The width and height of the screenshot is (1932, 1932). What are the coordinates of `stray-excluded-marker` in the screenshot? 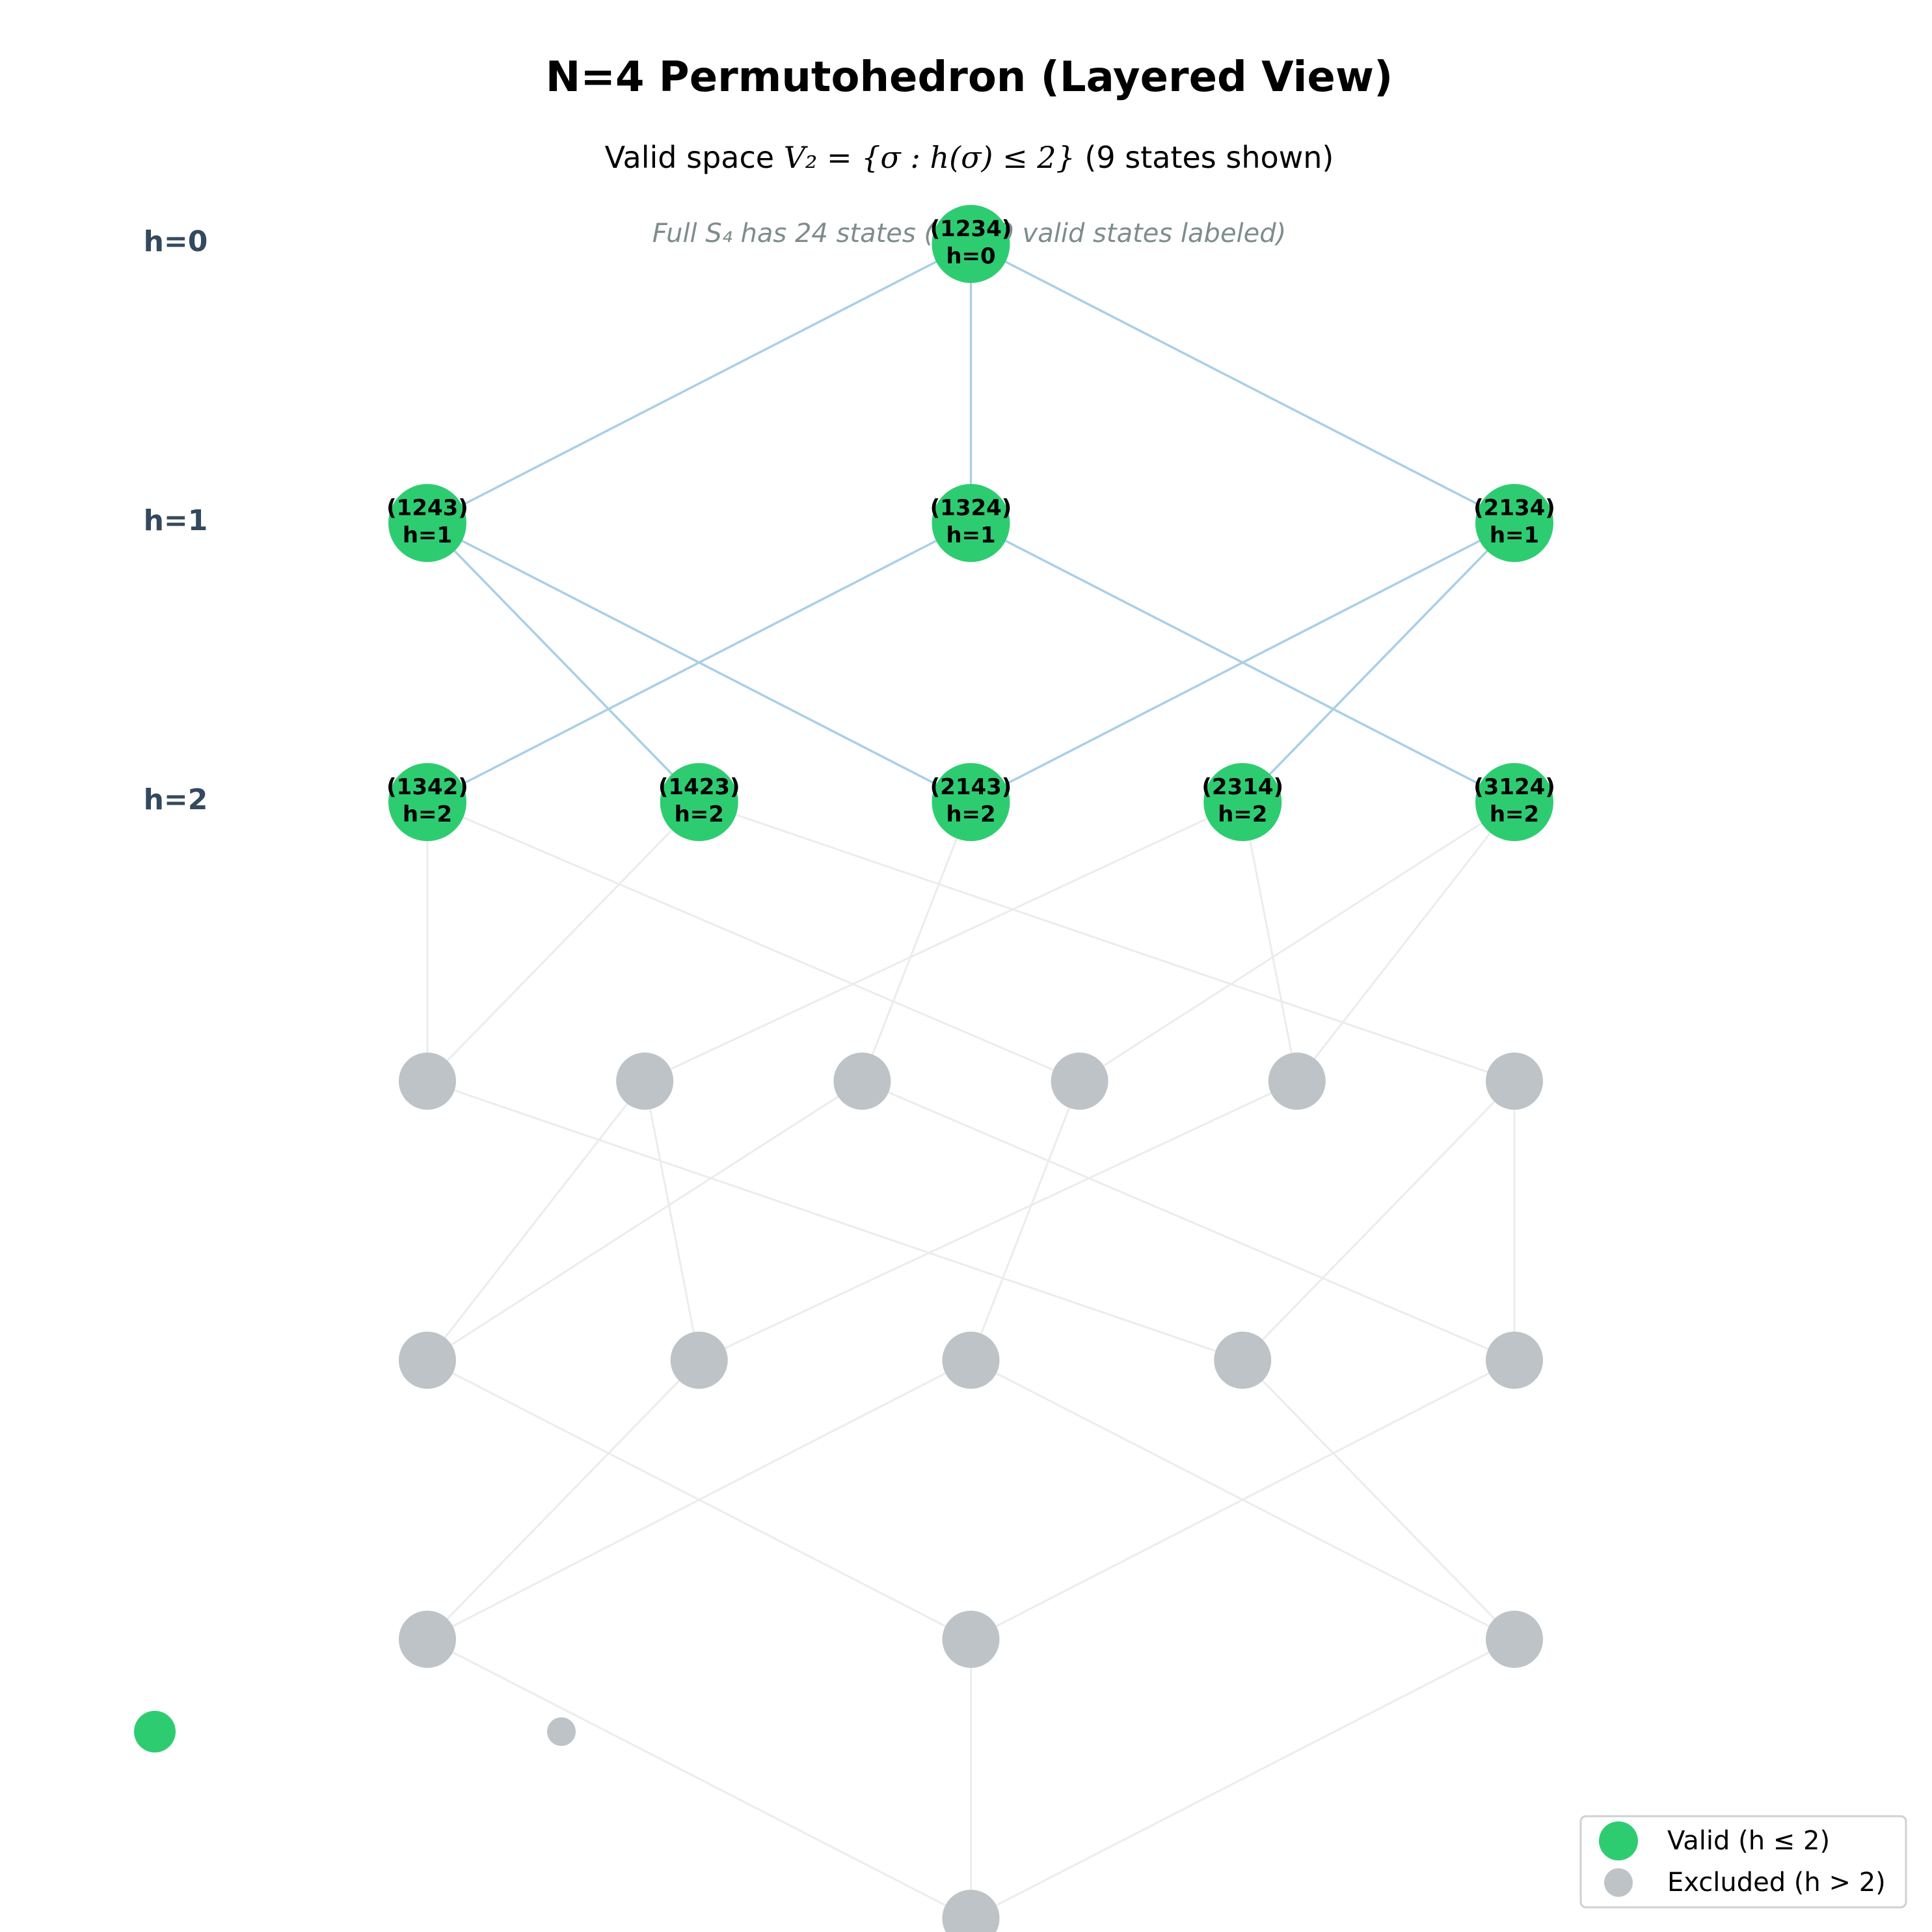 It's located at (561, 1731).